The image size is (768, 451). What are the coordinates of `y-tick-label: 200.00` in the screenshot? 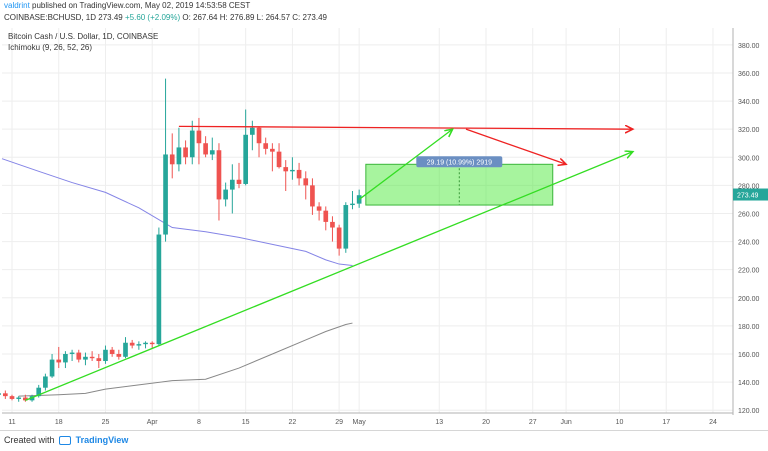 It's located at (749, 299).